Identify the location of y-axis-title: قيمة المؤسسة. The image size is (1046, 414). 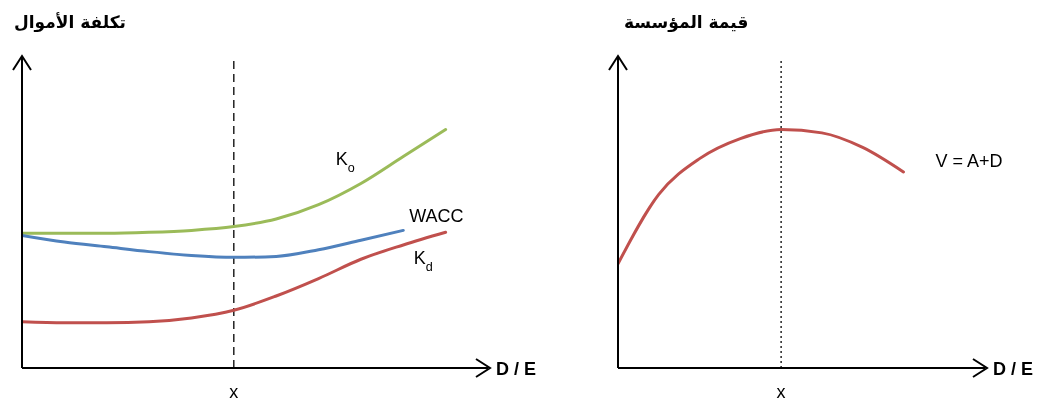
(686, 22).